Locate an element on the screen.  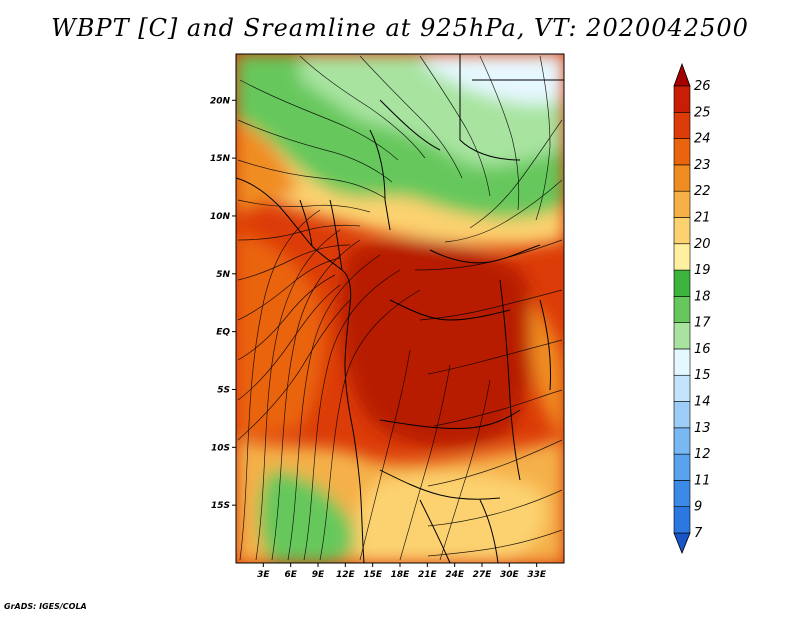
colorbar-label: 18 is located at coordinates (702, 296).